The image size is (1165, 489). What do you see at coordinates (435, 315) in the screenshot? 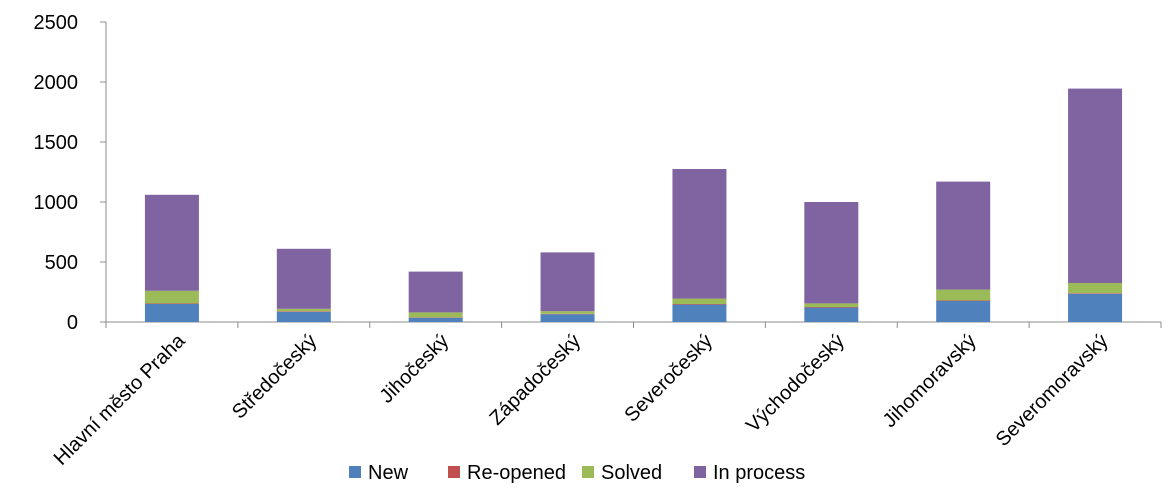
I see `bar-solved-jihocesky` at bounding box center [435, 315].